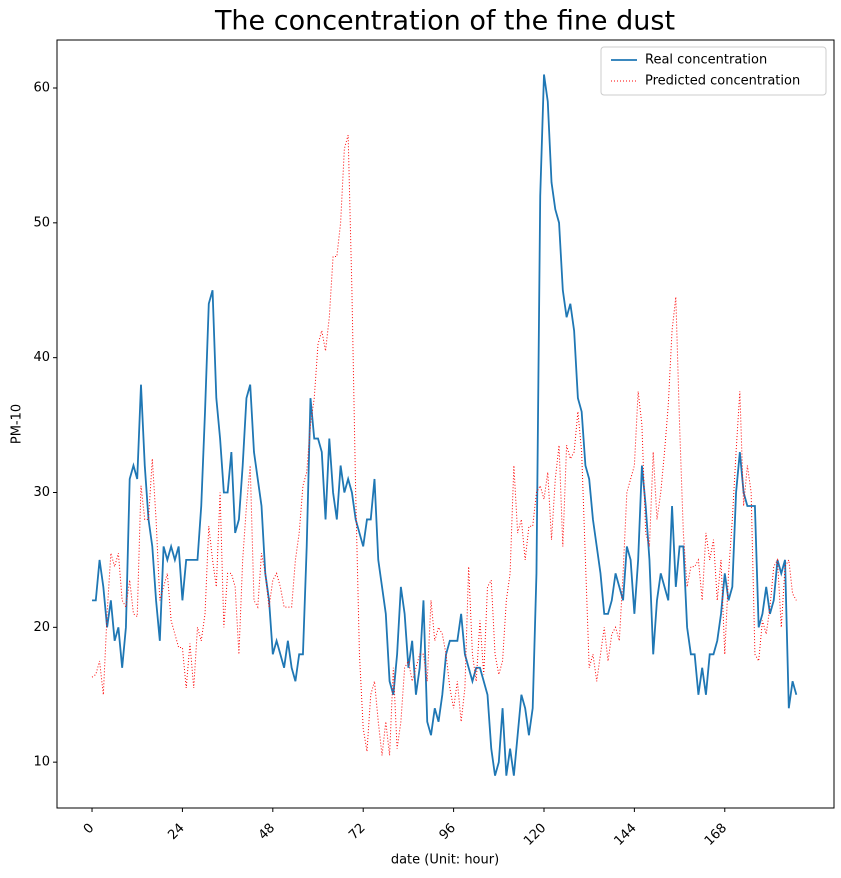  What do you see at coordinates (357, 832) in the screenshot?
I see `x-tick-label: 72` at bounding box center [357, 832].